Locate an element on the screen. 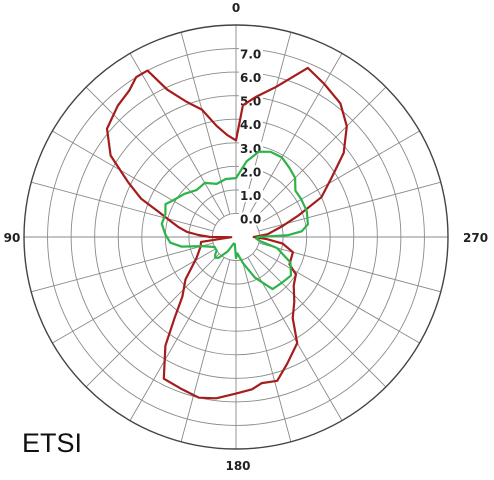 The height and width of the screenshot is (480, 494). angle-label-0: 0 is located at coordinates (236, 8).